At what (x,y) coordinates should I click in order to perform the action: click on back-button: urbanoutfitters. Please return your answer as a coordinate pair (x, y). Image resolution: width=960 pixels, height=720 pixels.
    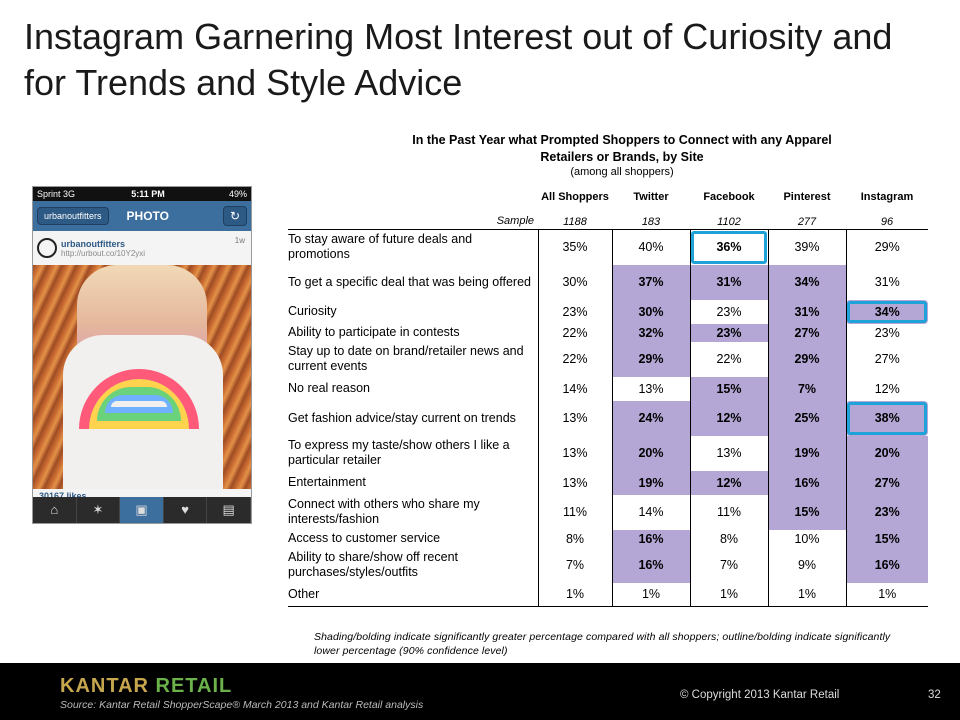
    Looking at the image, I should click on (73, 216).